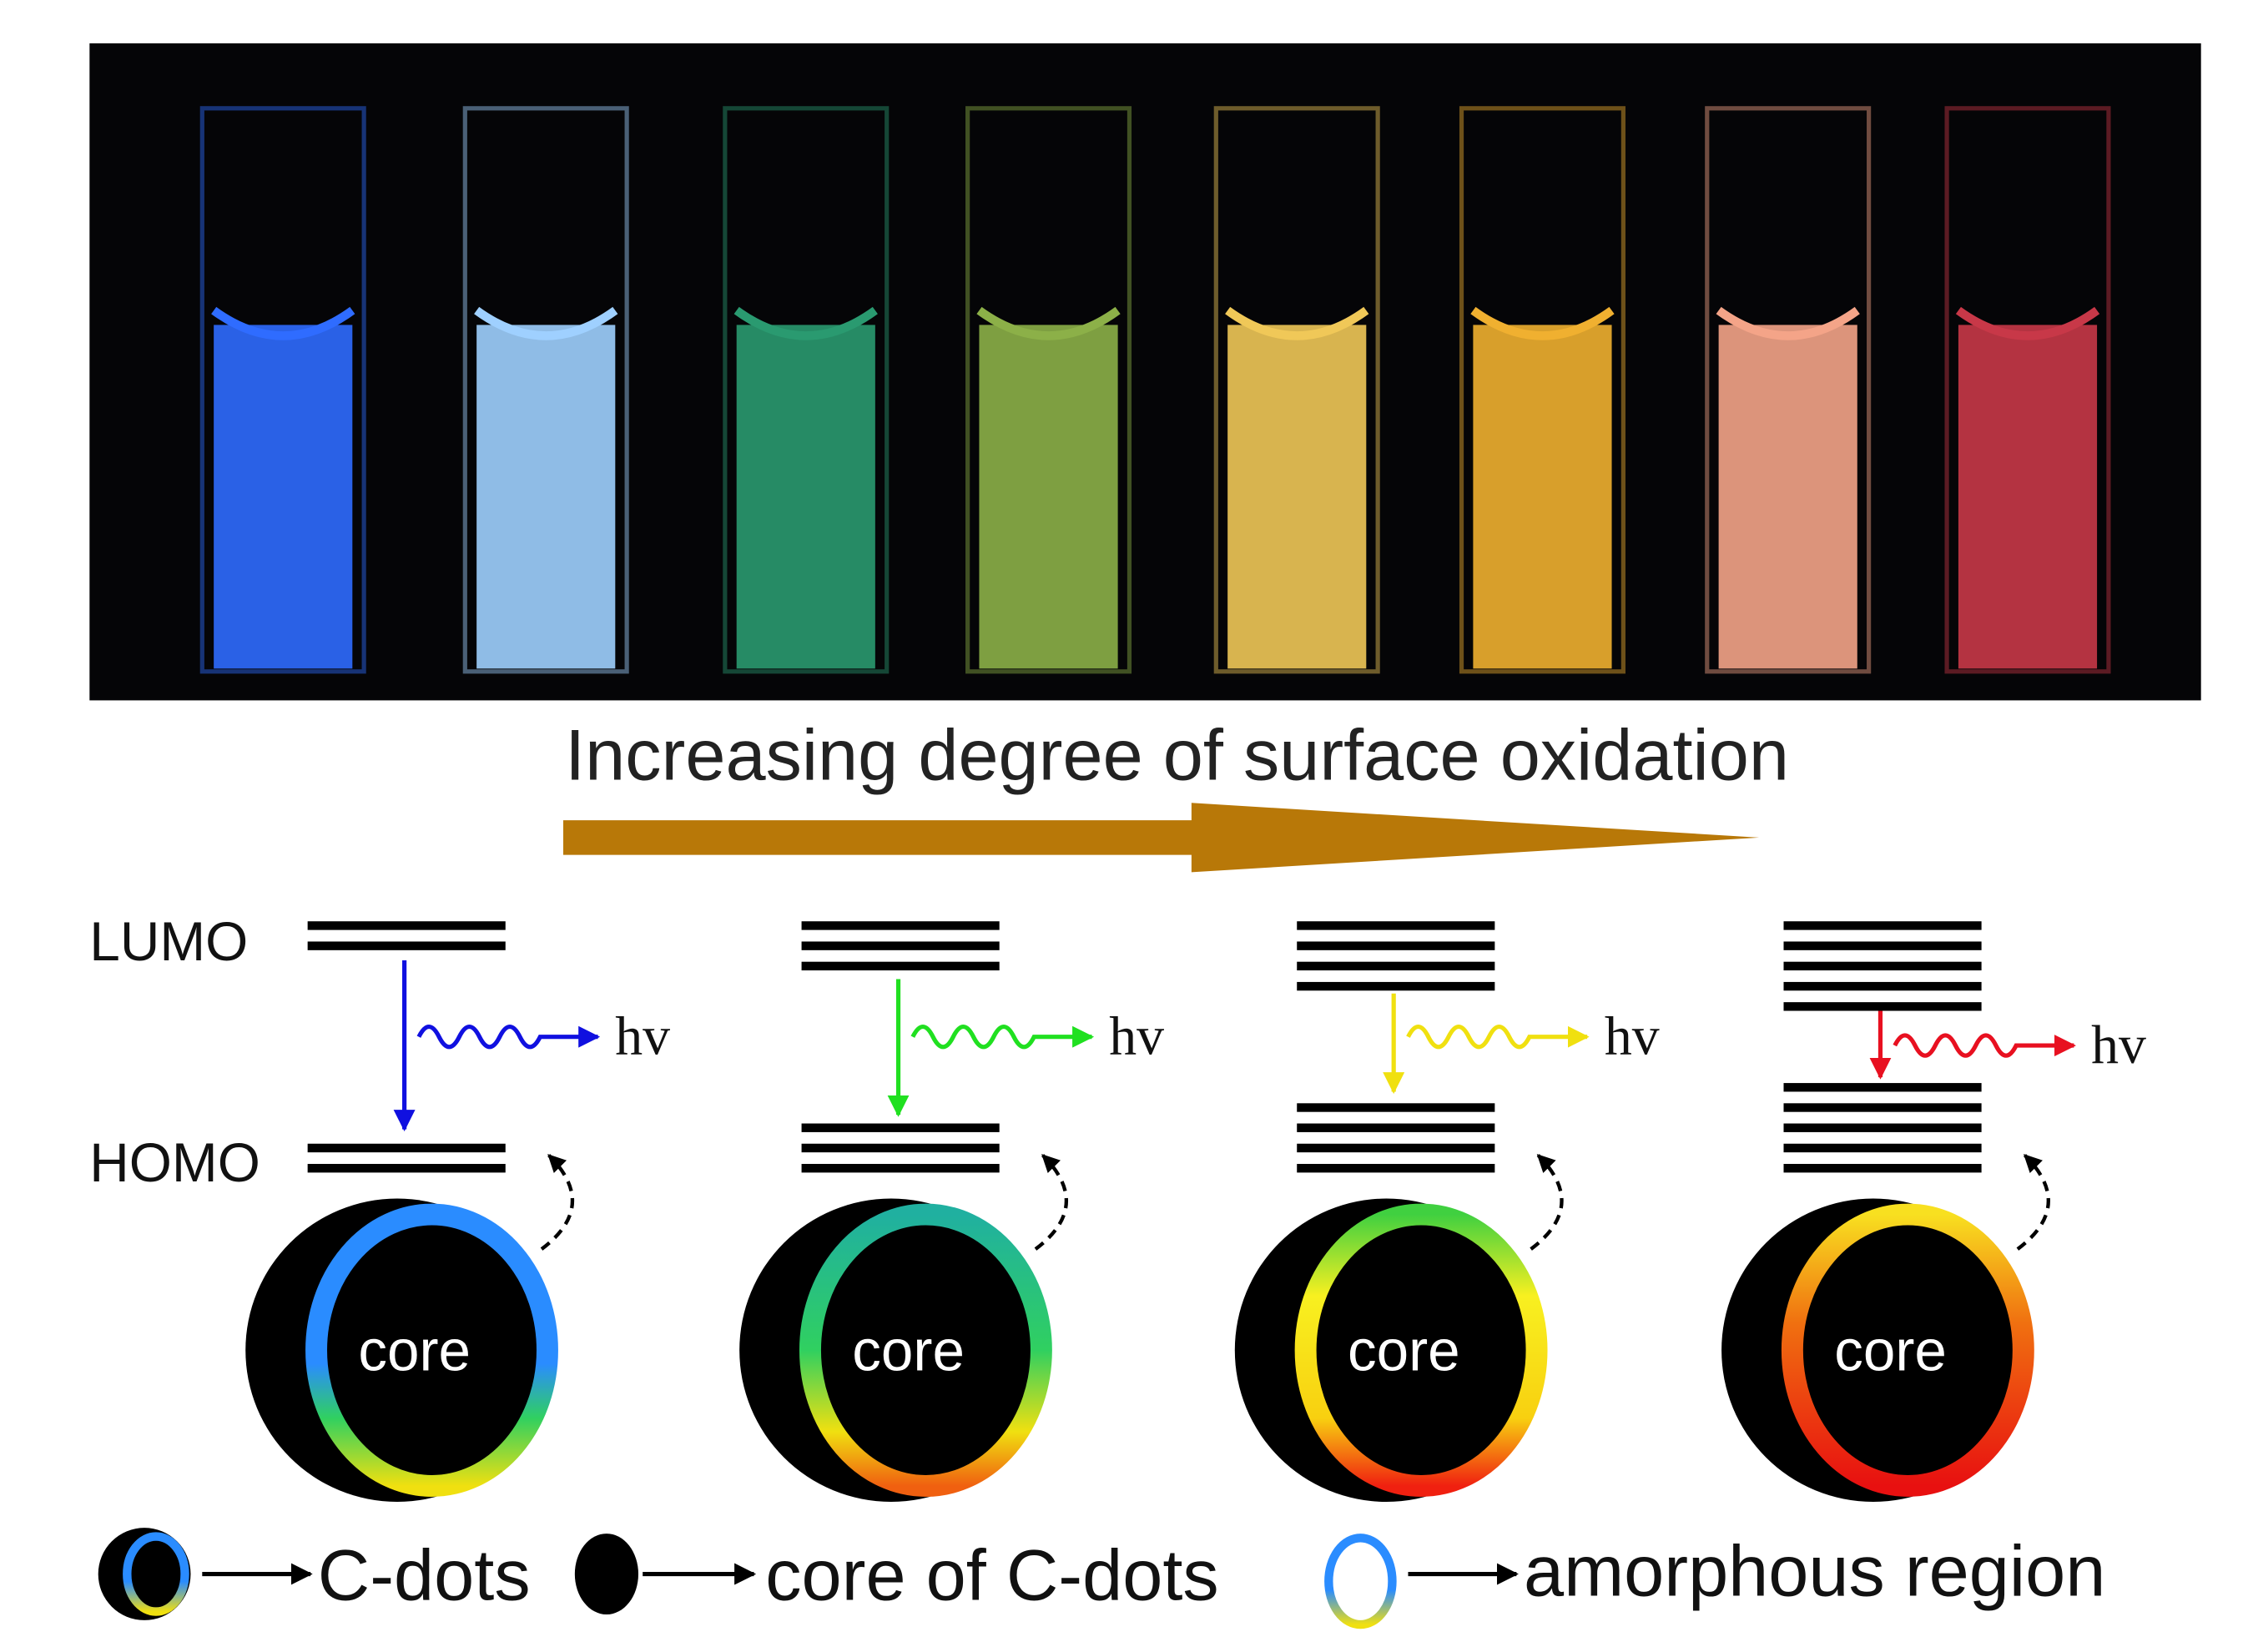  I want to click on caption: Increasing degree of surface oxidation, so click(1177, 756).